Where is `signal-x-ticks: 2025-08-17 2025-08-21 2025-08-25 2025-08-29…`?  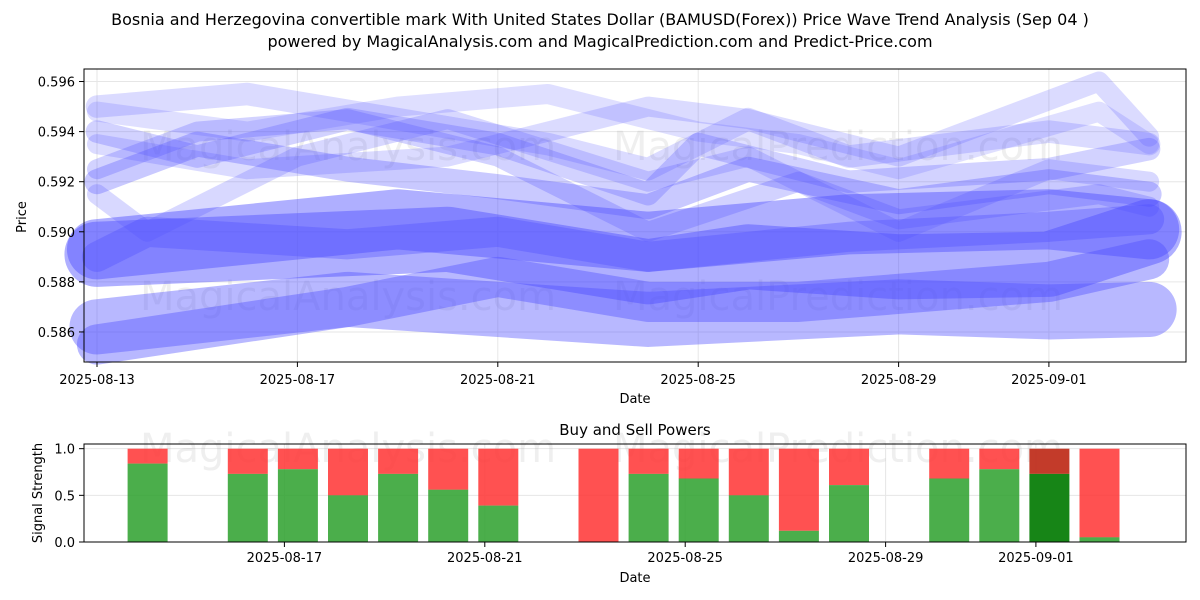 signal-x-ticks: 2025-08-17 2025-08-21 2025-08-25 2025-08-29… is located at coordinates (660, 554).